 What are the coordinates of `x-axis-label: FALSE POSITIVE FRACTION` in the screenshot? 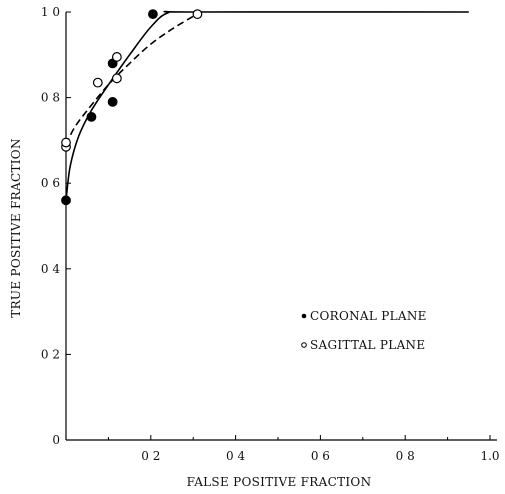 It's located at (279, 482).